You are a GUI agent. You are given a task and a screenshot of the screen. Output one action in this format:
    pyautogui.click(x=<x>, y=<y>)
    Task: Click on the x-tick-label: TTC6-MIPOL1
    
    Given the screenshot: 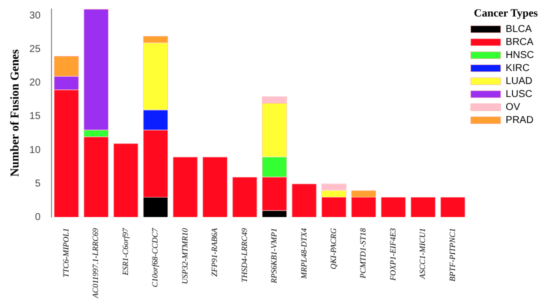 What is the action you would take?
    pyautogui.click(x=65, y=253)
    